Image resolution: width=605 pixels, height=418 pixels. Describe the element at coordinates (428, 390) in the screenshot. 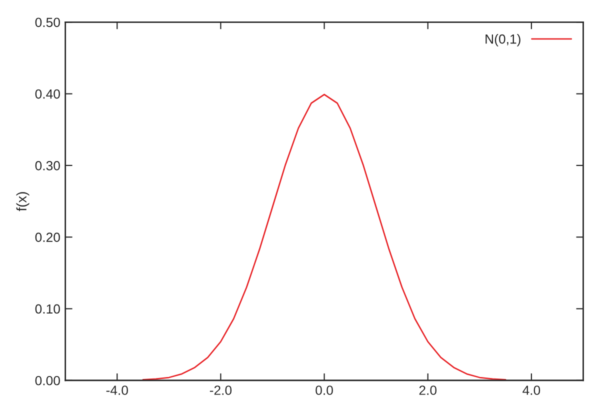

I see `x-tick-label: 2.0` at that location.